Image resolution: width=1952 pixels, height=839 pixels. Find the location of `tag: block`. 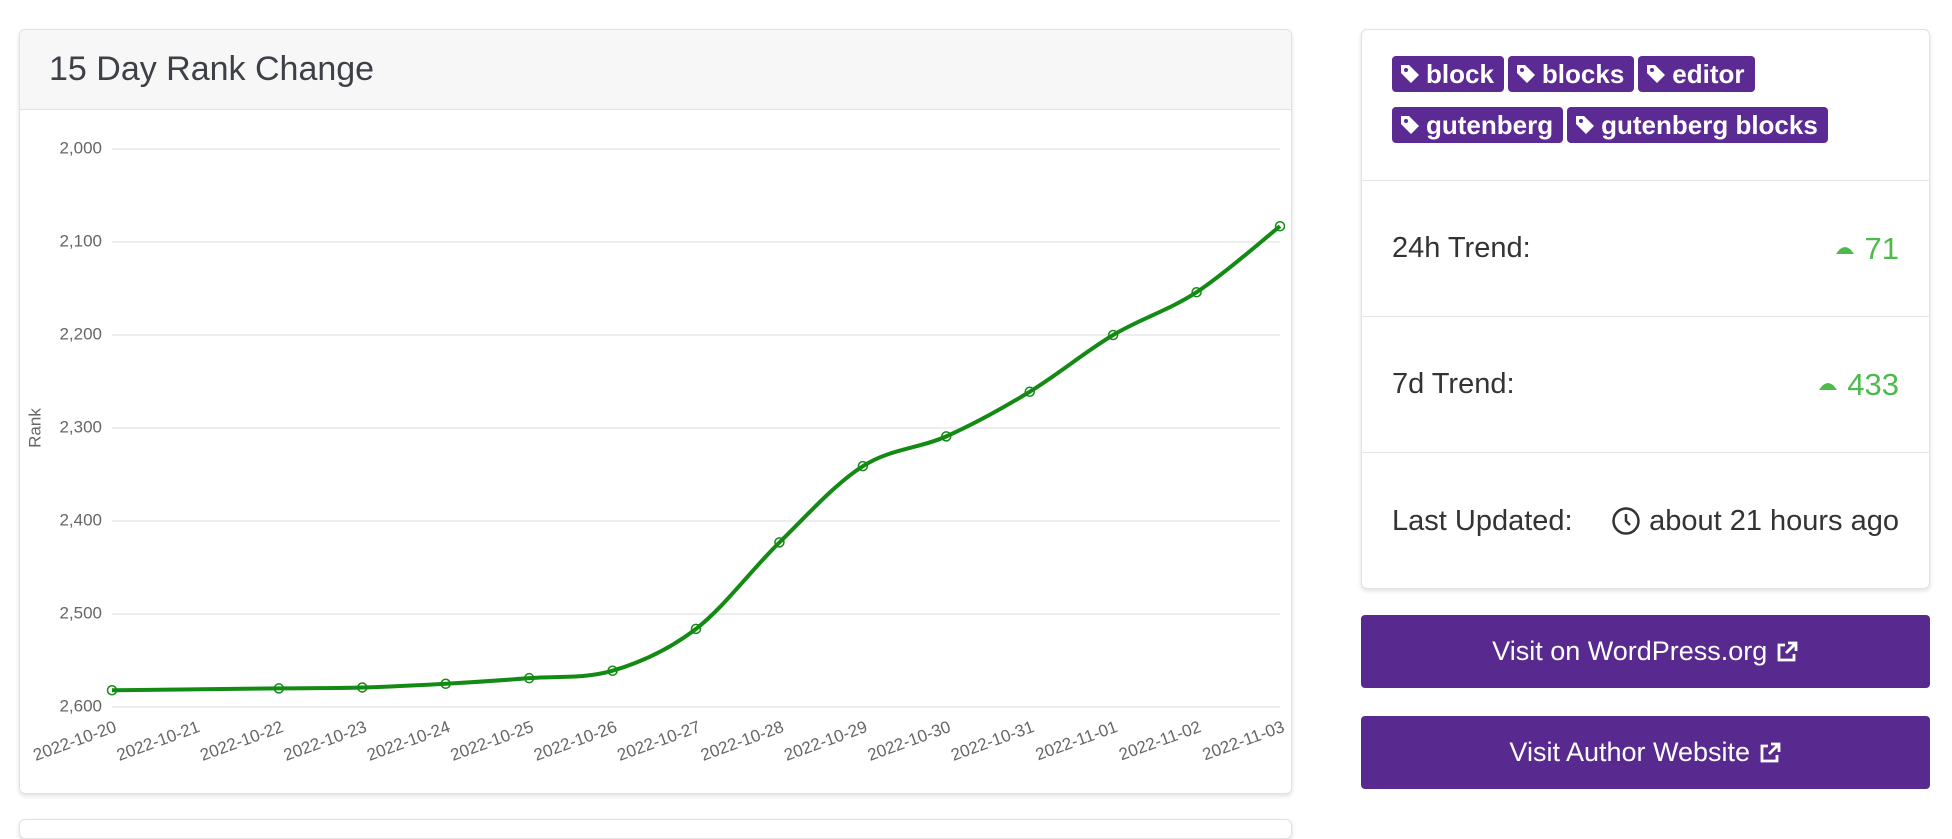

tag: block is located at coordinates (1448, 74).